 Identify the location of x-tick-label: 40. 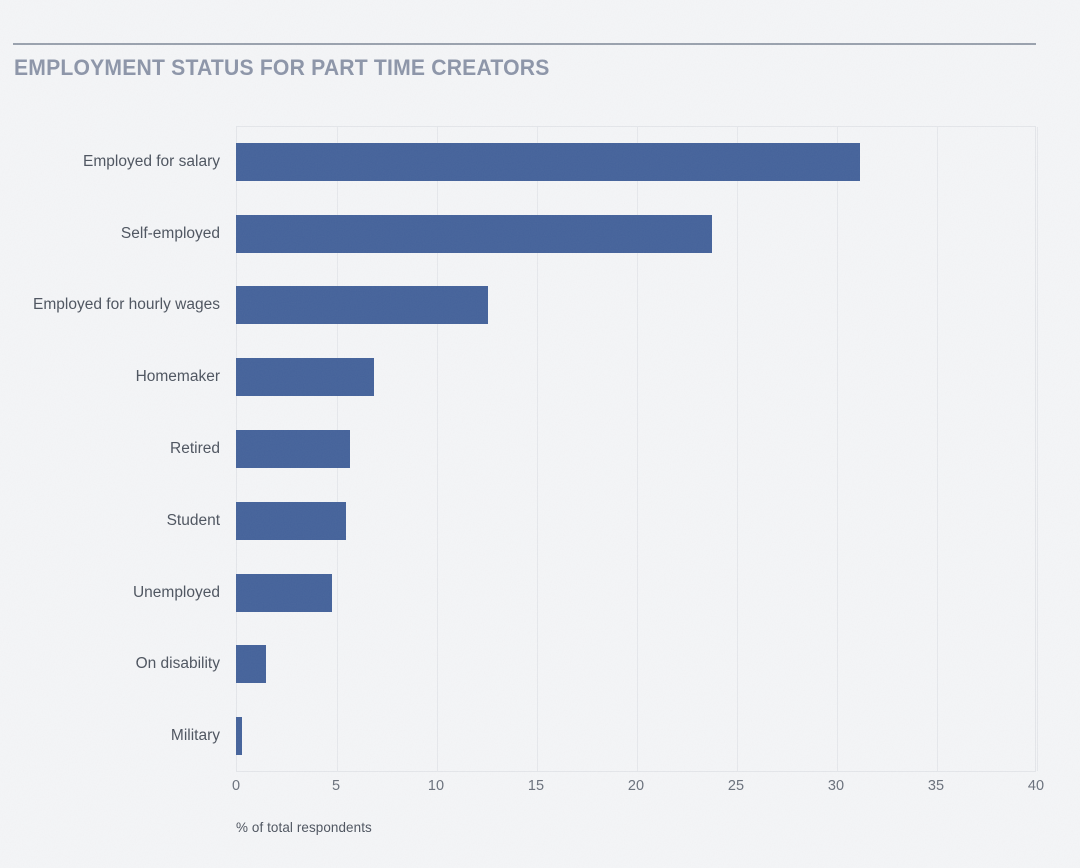
(1036, 786).